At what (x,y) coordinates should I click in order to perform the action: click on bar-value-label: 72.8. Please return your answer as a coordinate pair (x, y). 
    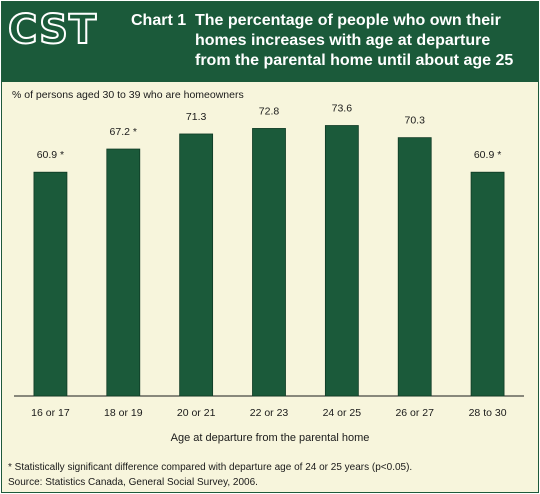
    Looking at the image, I should click on (269, 111).